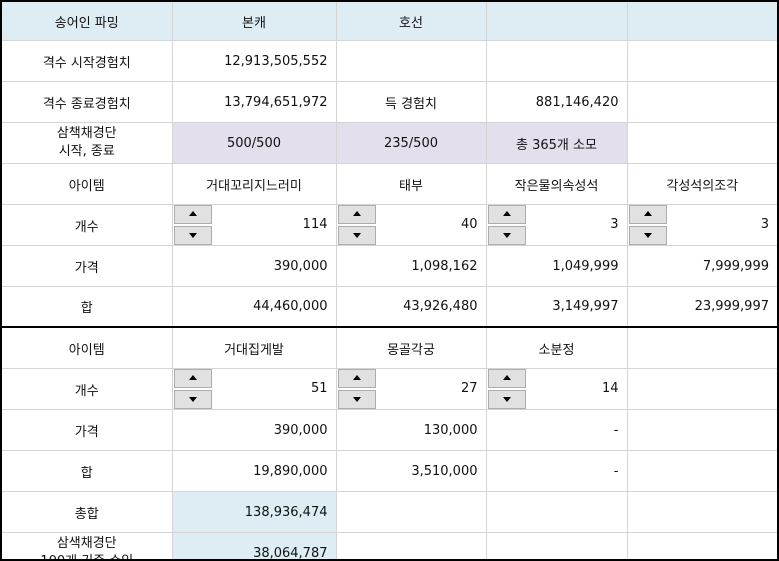  I want to click on t2-price-value: 390,000, so click(254, 430).